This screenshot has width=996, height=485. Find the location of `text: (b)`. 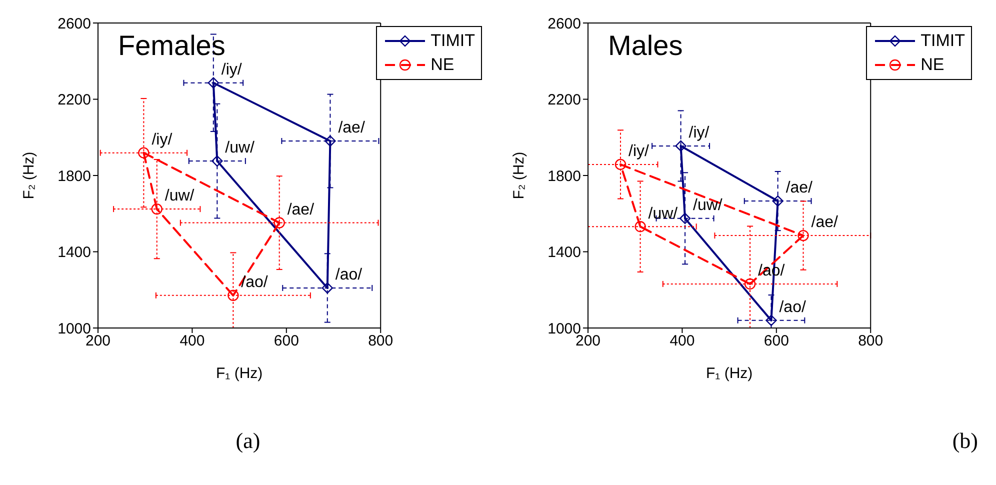

text: (b) is located at coordinates (965, 441).